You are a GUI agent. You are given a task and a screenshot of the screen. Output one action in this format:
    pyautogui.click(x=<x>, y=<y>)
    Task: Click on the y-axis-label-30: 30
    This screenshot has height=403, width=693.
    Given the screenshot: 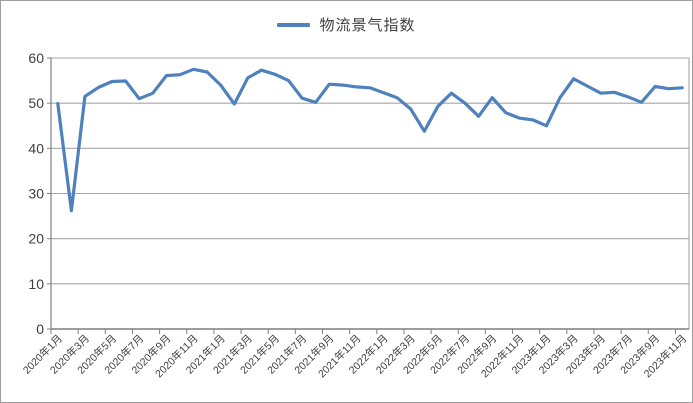 What is the action you would take?
    pyautogui.click(x=36, y=194)
    